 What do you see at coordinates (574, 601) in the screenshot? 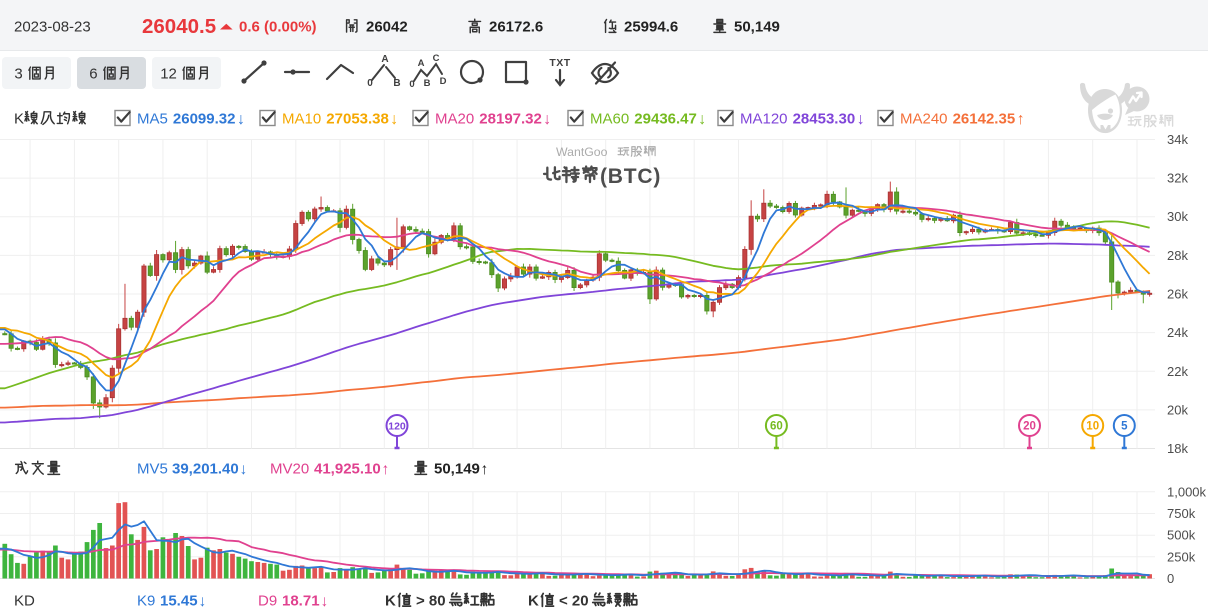
I see `svg-text: < 20` at bounding box center [574, 601].